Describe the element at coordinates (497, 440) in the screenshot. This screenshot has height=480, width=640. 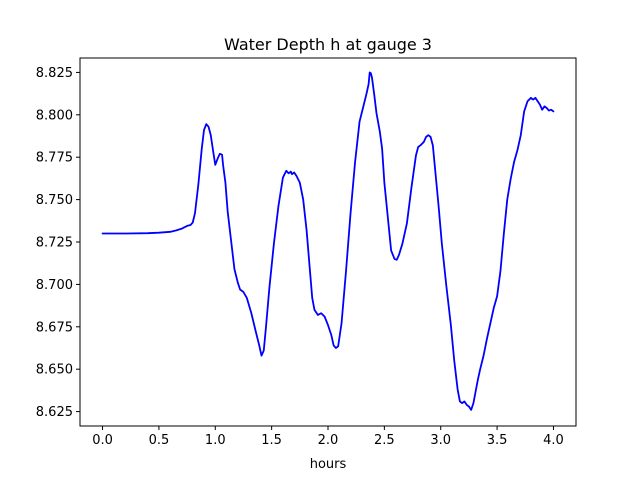
I see `x-tick-label: 3.5` at that location.